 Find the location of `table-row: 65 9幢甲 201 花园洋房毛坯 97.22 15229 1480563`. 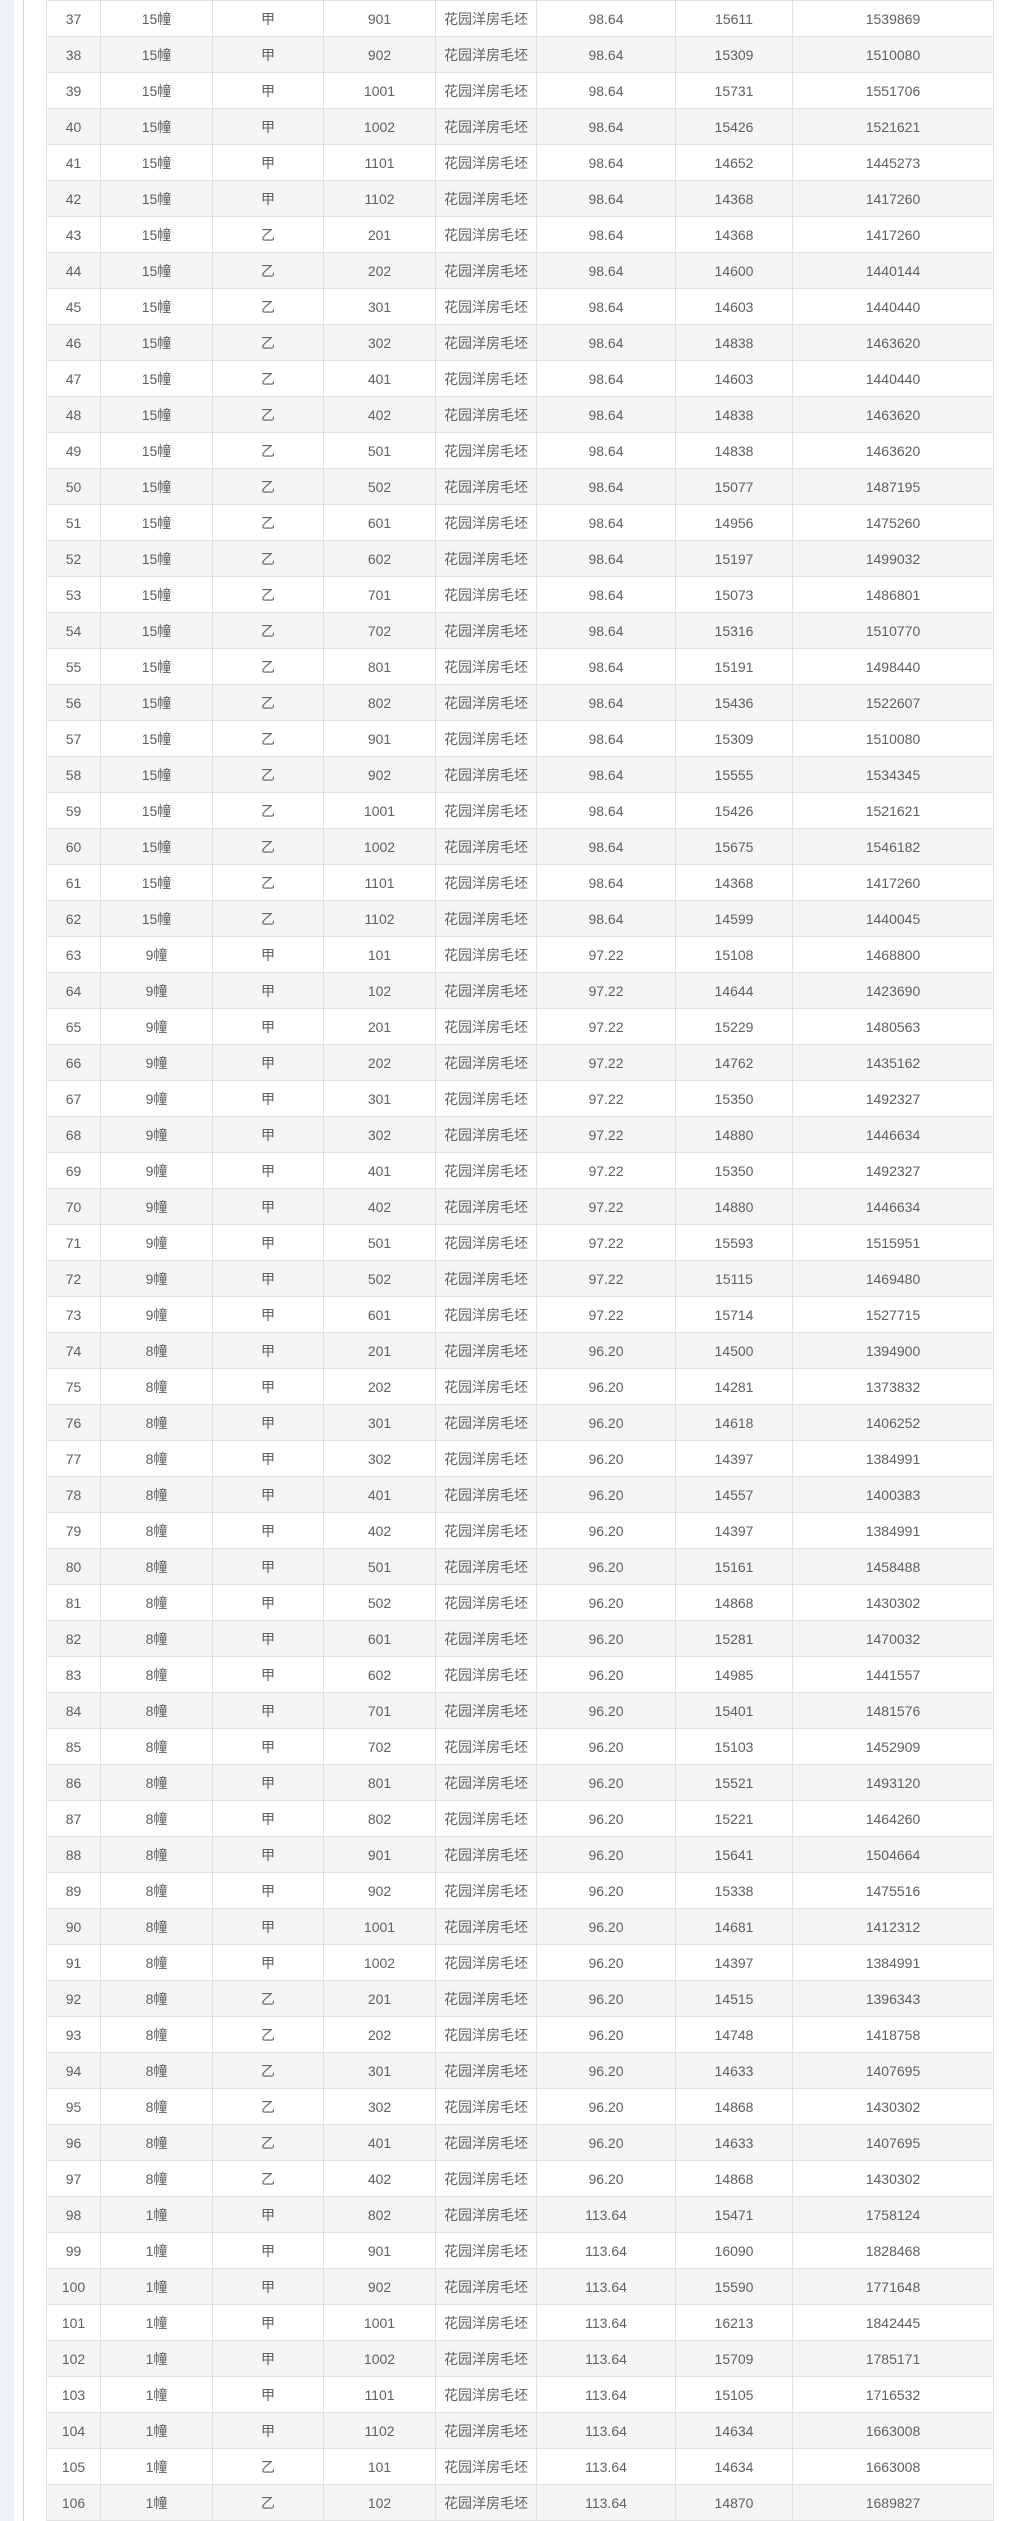

table-row: 65 9幢甲 201 花园洋房毛坯 97.22 15229 1480563 is located at coordinates (520, 1026).